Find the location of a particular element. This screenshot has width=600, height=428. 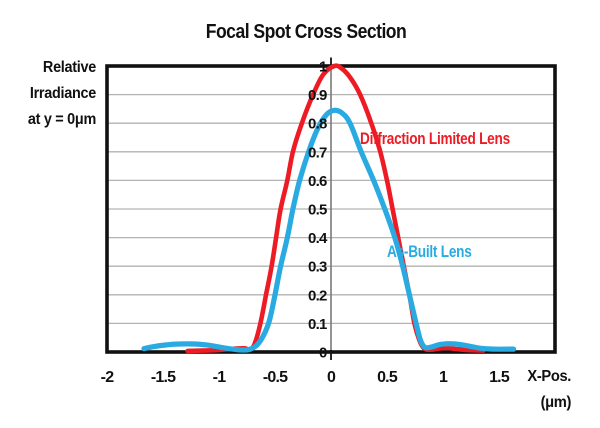

x-tick-label: -0.5 is located at coordinates (275, 377).